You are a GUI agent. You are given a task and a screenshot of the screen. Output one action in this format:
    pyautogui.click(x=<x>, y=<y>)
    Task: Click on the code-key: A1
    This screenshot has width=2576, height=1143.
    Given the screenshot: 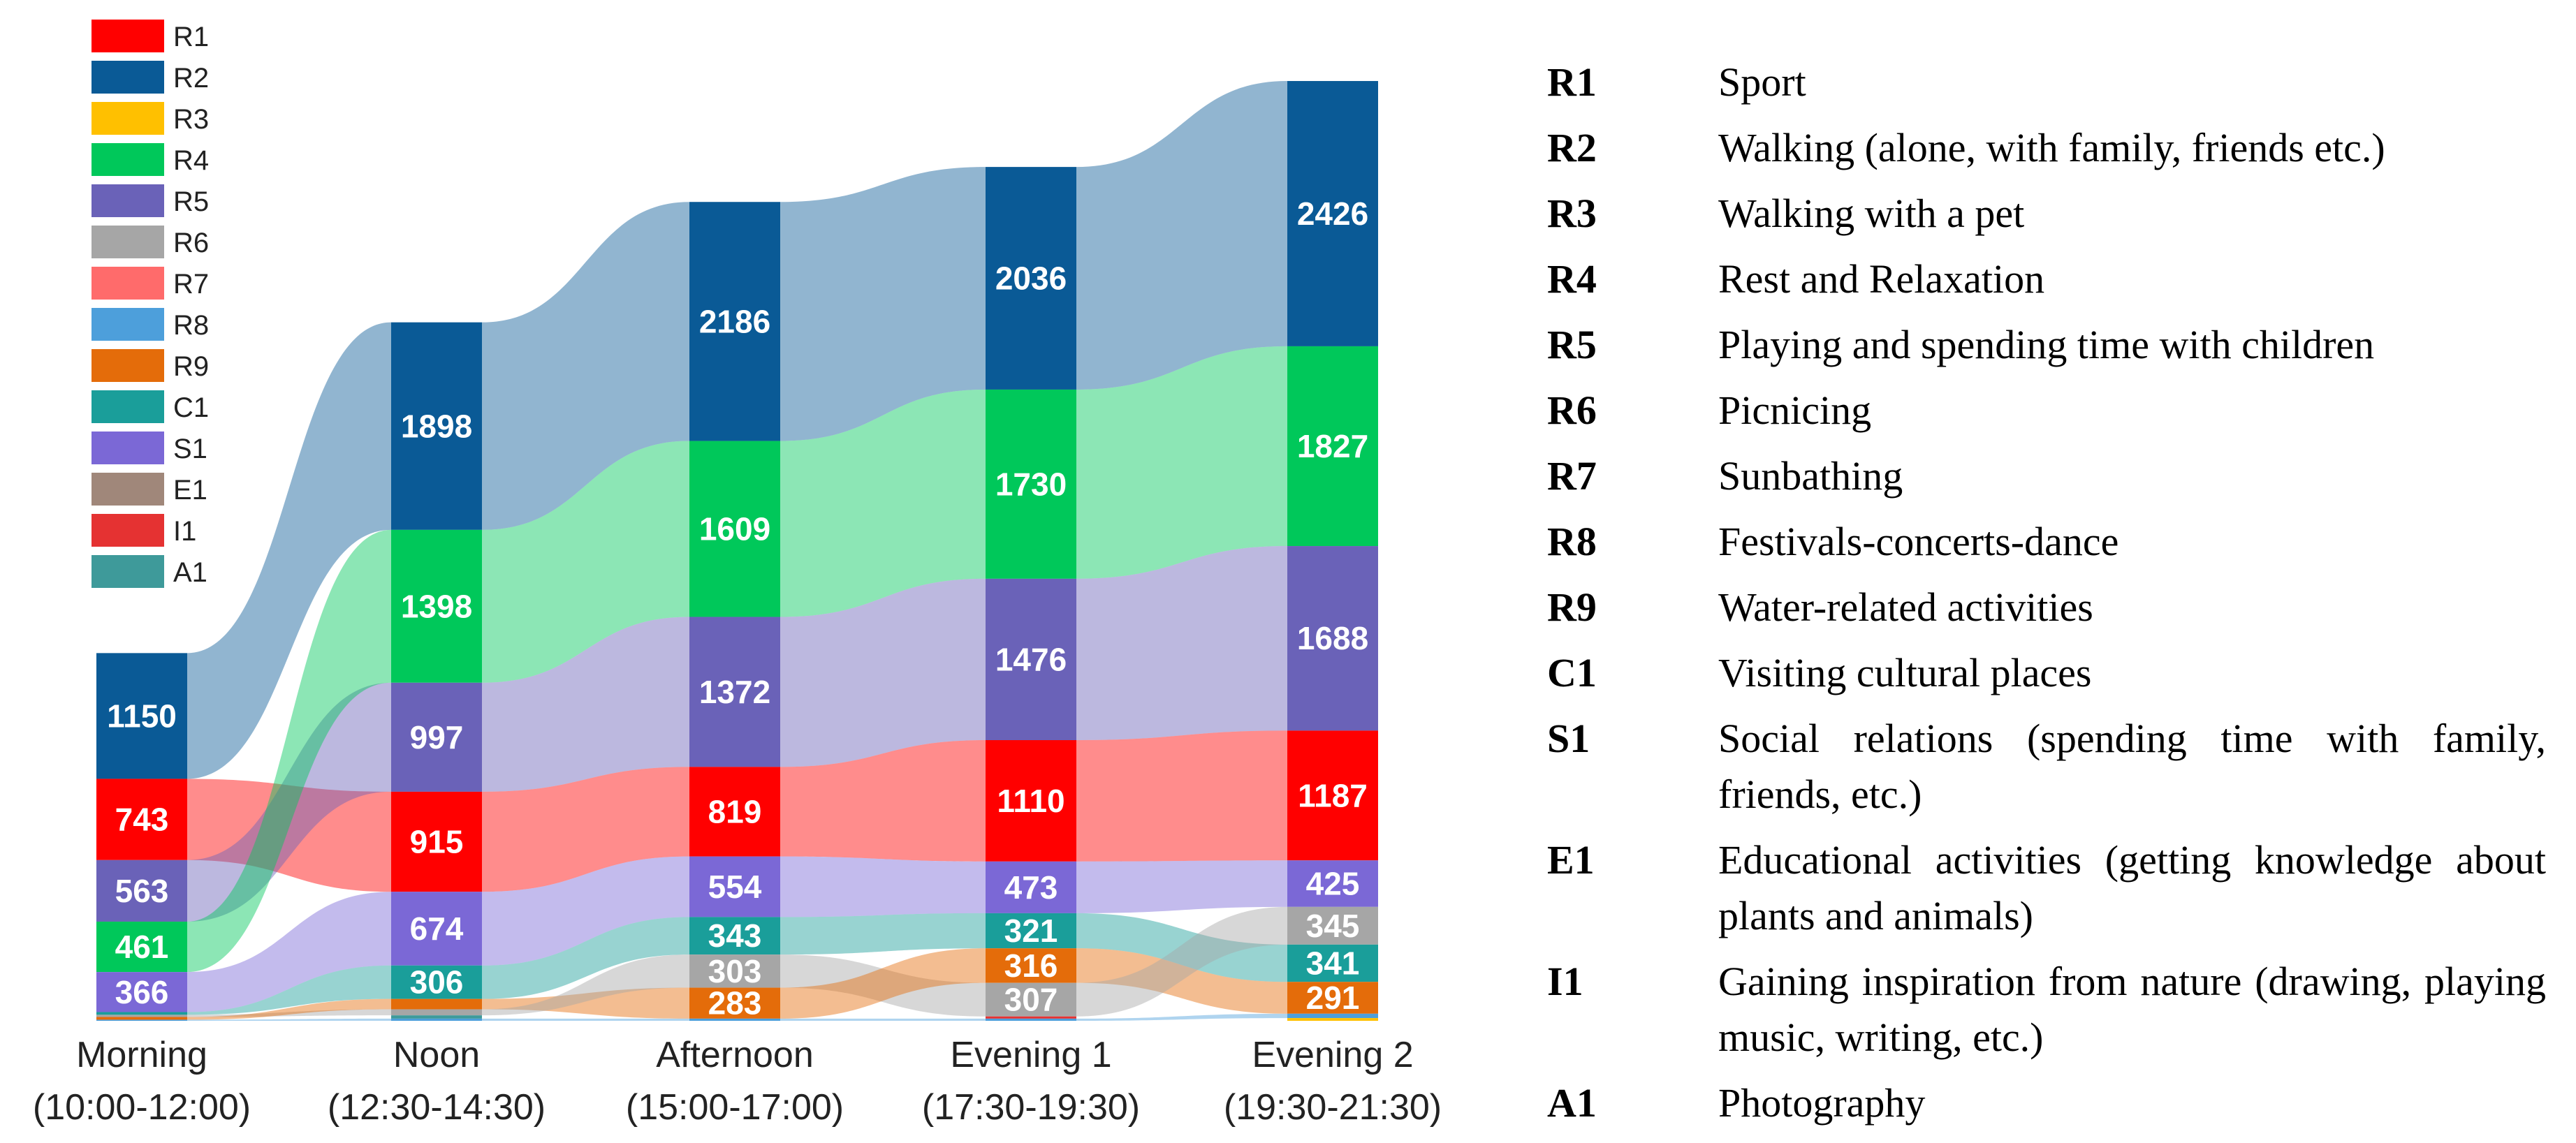 What is the action you would take?
    pyautogui.click(x=1572, y=1103)
    